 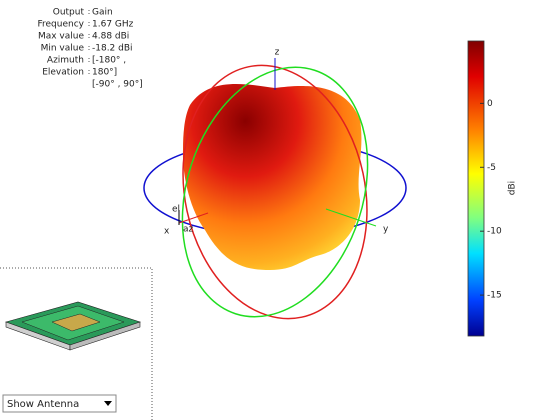 I want to click on colorbar-tick-label: -10, so click(x=494, y=232).